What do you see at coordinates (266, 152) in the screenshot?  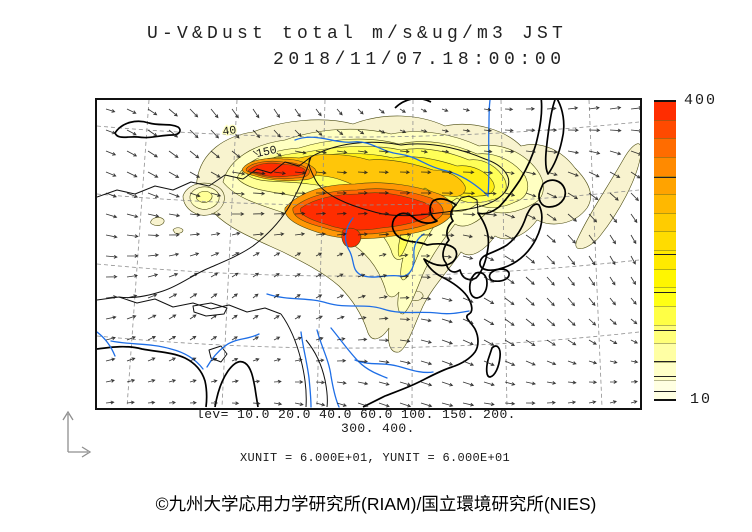 I see `svg-text: 150` at bounding box center [266, 152].